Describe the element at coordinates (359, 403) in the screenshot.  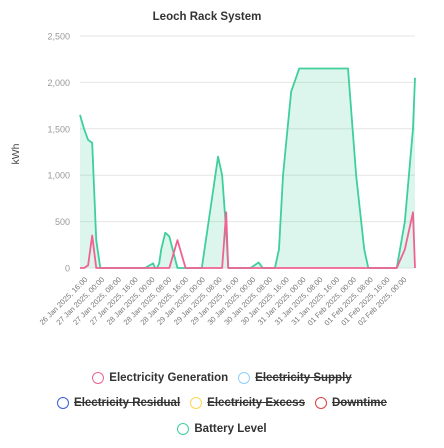
I see `legend-label: Downtime` at that location.